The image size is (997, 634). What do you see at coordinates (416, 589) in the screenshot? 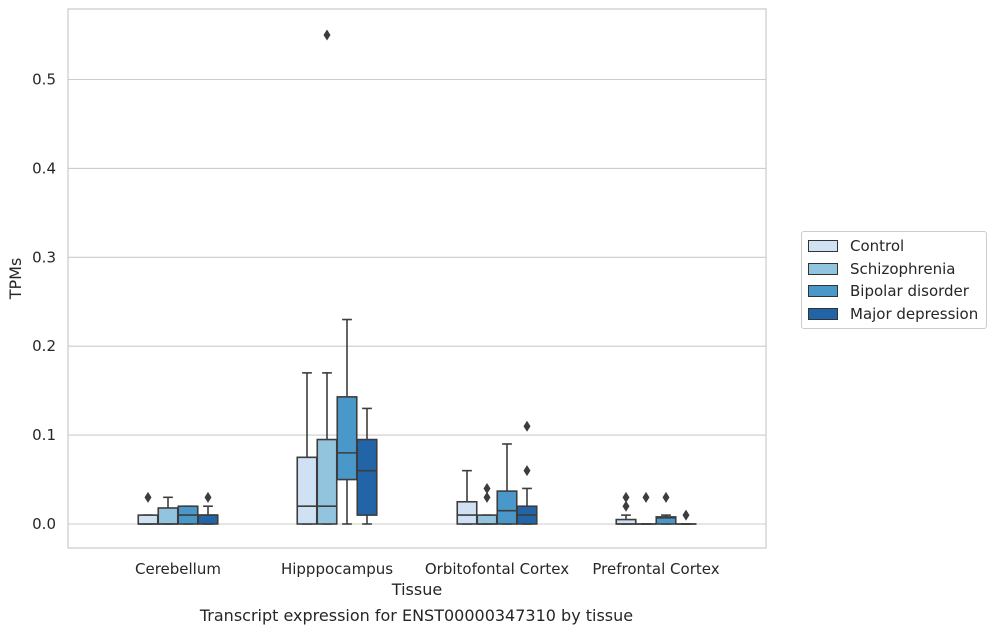
I see `x-axis-title: Tissue` at bounding box center [416, 589].